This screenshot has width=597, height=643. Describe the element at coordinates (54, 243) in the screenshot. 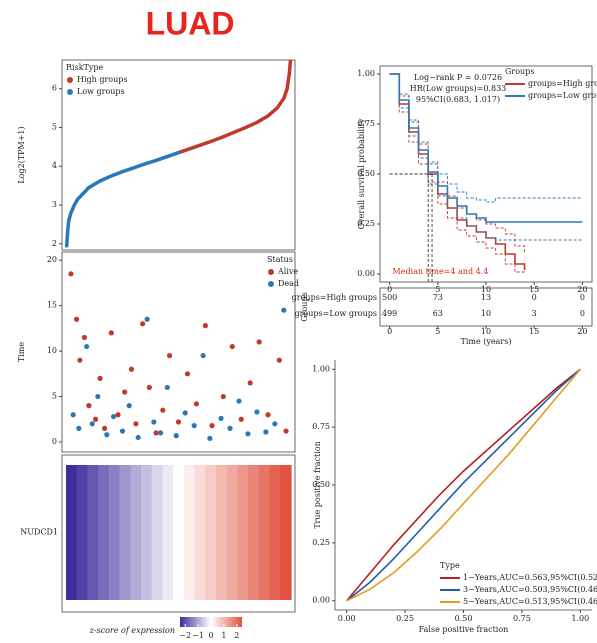

I see `y-tick-label: 2` at that location.